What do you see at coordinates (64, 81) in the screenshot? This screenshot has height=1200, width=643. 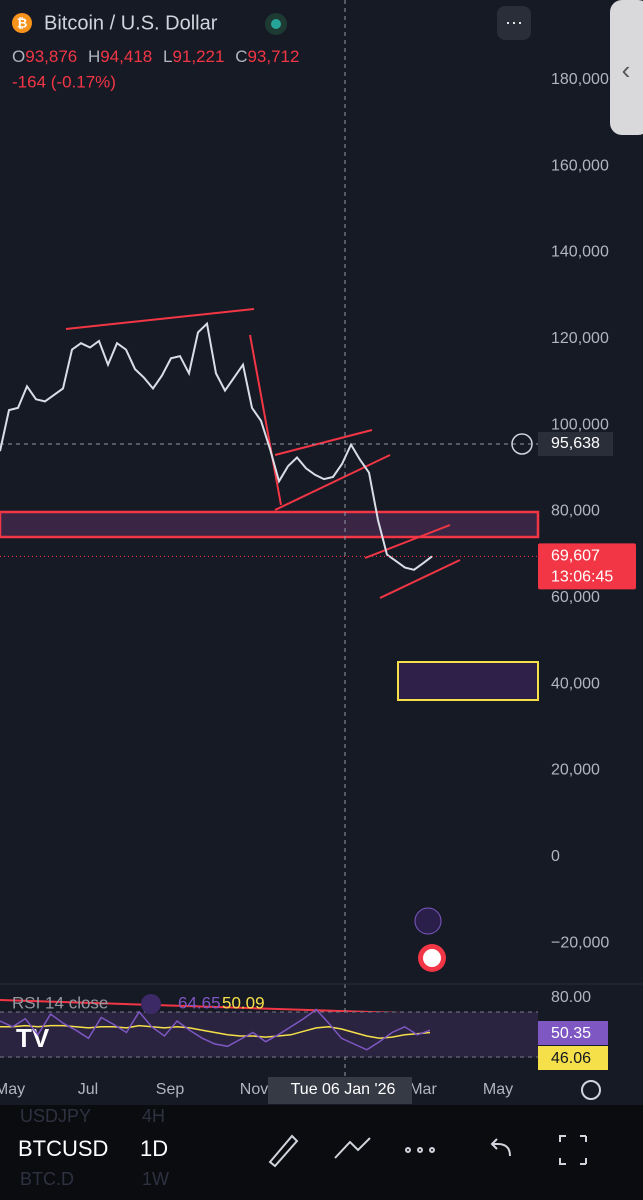 I see `change: -164 (-0.17%)` at bounding box center [64, 81].